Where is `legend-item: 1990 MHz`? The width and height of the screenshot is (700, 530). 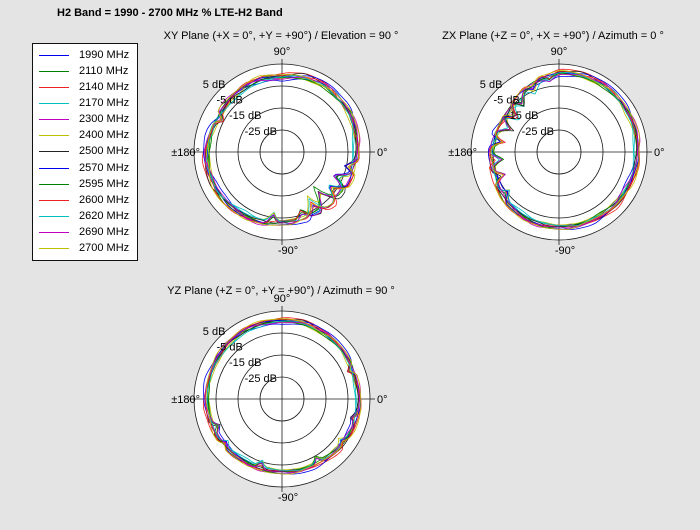
legend-item: 1990 MHz is located at coordinates (85, 55).